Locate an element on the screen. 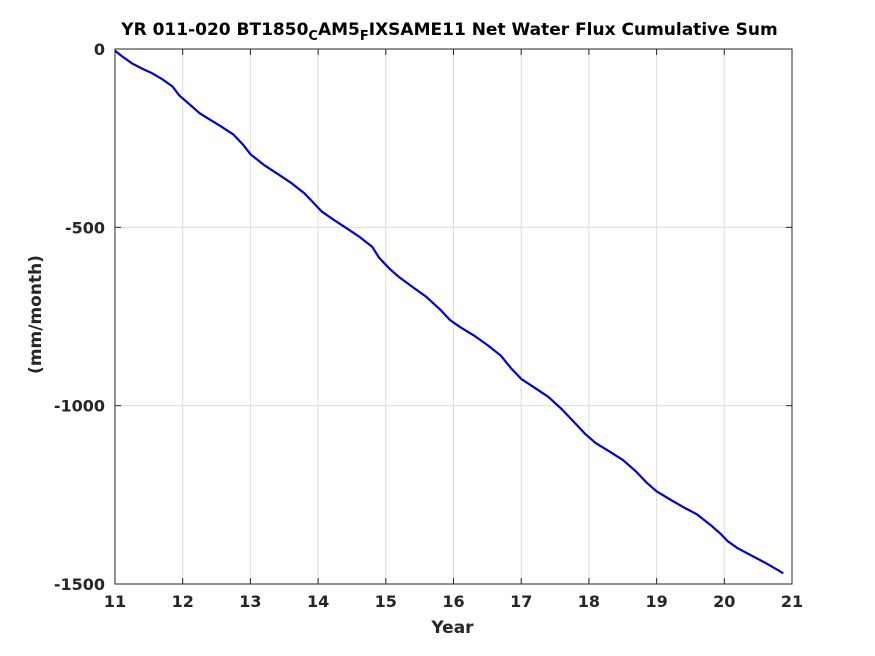 The width and height of the screenshot is (875, 656). x-tick-labels: 11 12 13 14 15 16 17 18 19 20 21 is located at coordinates (453, 601).